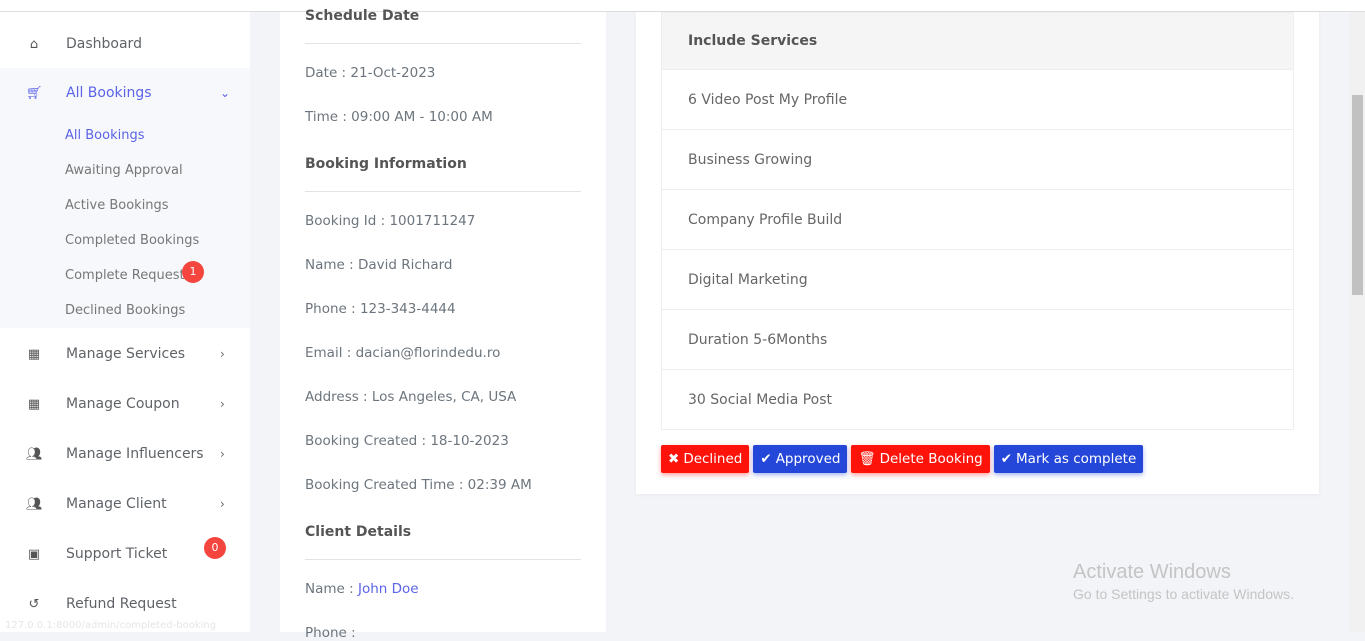  Describe the element at coordinates (34, 554) in the screenshot. I see `ticket-icon: ▣` at that location.